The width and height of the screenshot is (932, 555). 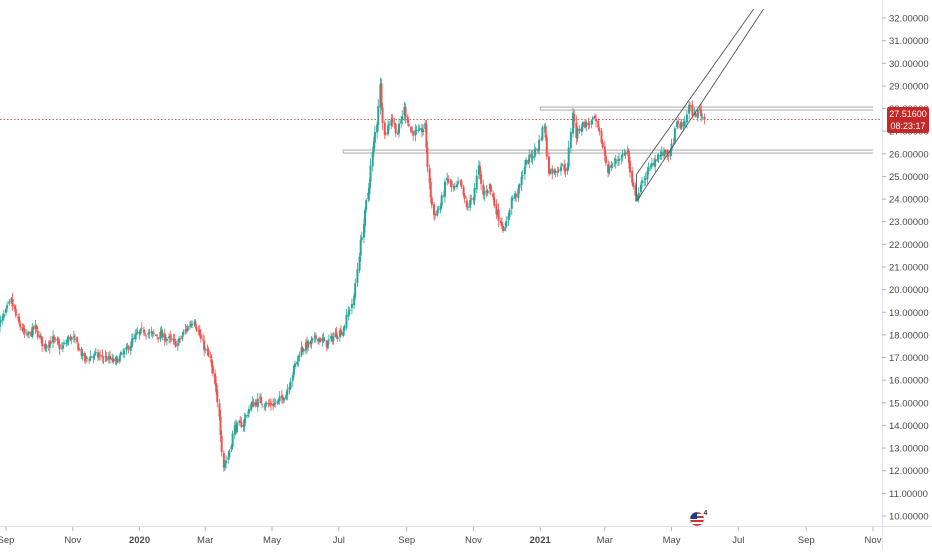 I want to click on channel-layer, so click(x=700, y=105).